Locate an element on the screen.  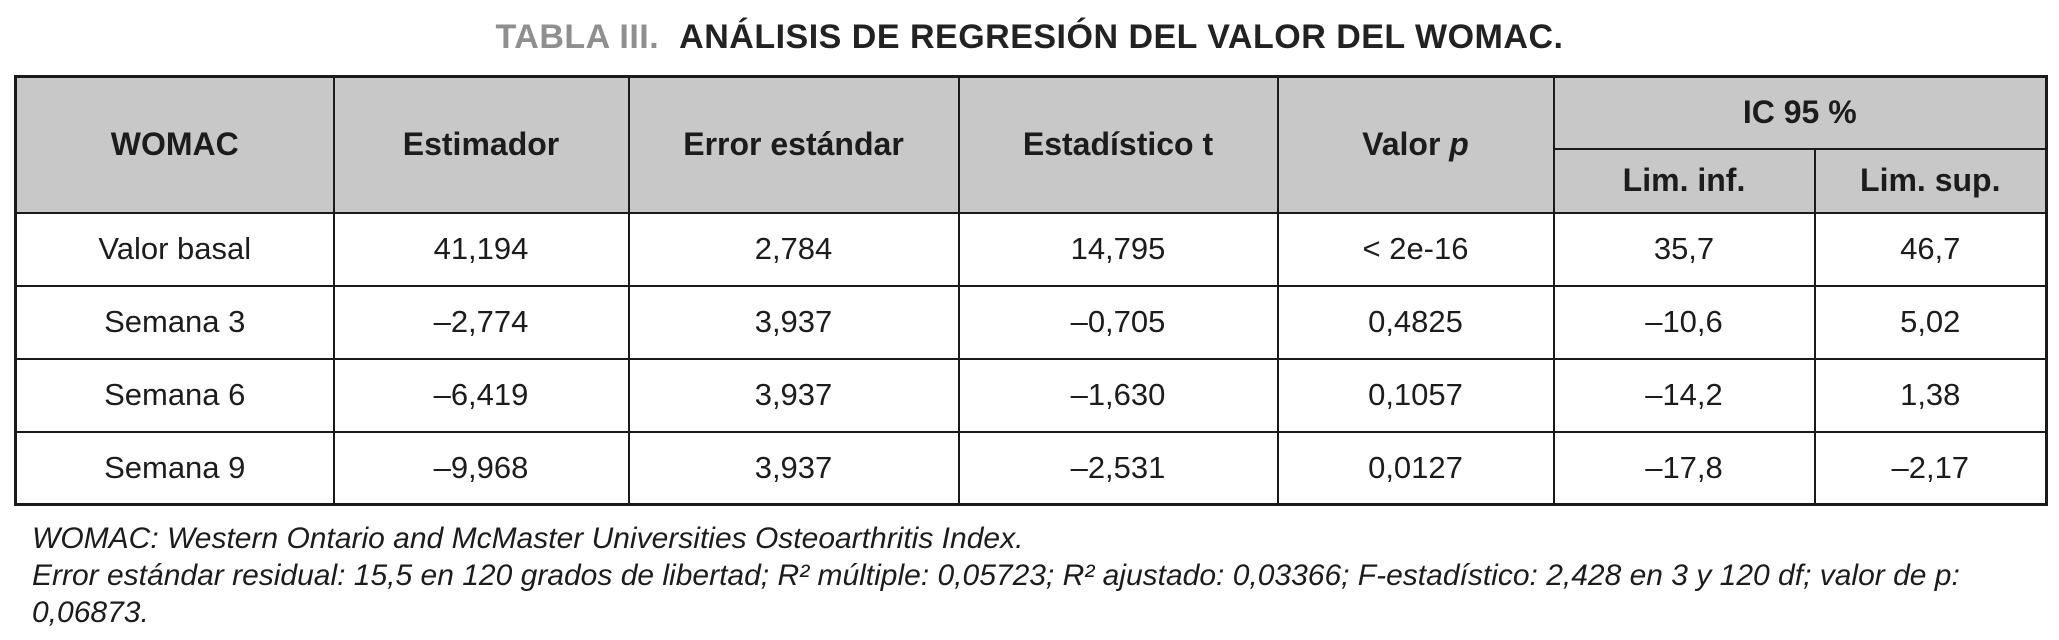
col-header-estadistico-t: Estadístico t is located at coordinates (1118, 144).